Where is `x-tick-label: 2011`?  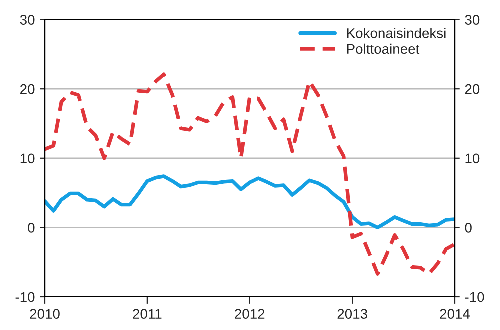
x-tick-label: 2011 is located at coordinates (147, 314).